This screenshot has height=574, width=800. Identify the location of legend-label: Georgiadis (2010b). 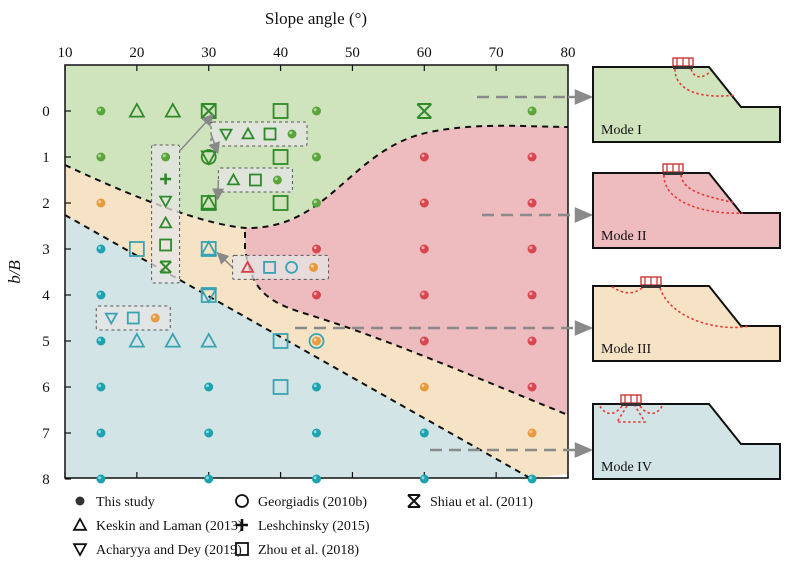
(312, 502).